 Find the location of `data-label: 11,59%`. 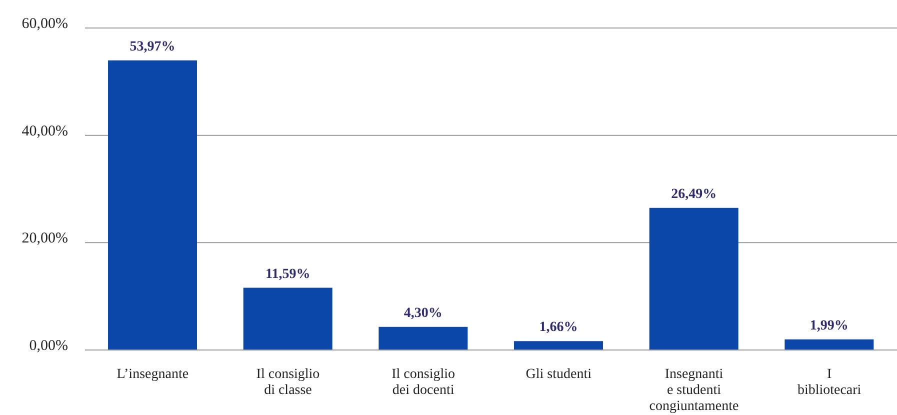

data-label: 11,59% is located at coordinates (287, 274).